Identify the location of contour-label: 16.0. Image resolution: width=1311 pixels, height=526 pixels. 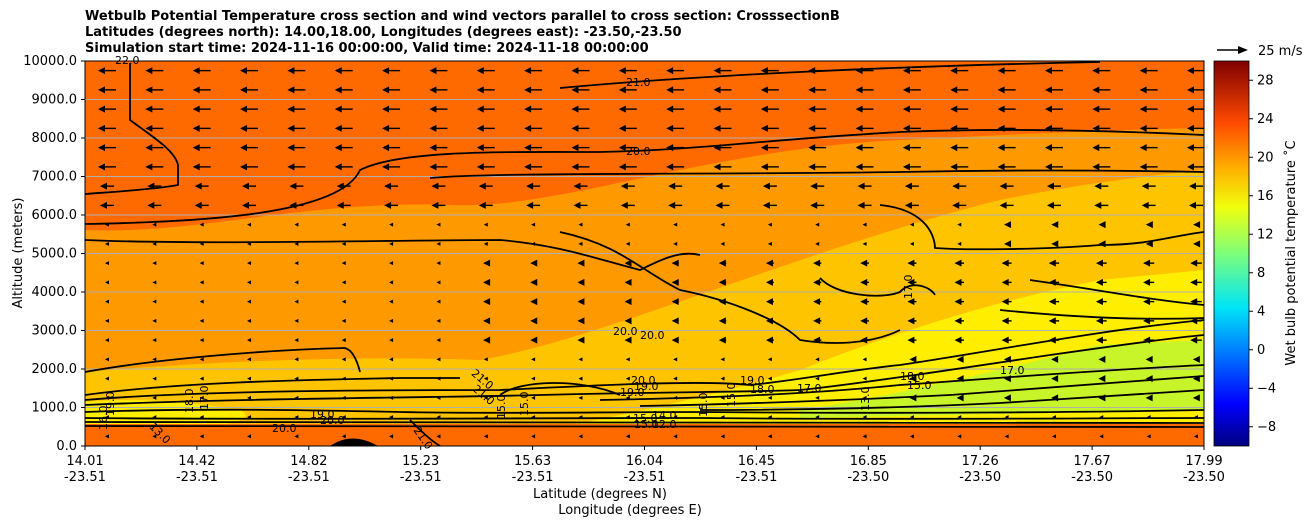
(103, 418).